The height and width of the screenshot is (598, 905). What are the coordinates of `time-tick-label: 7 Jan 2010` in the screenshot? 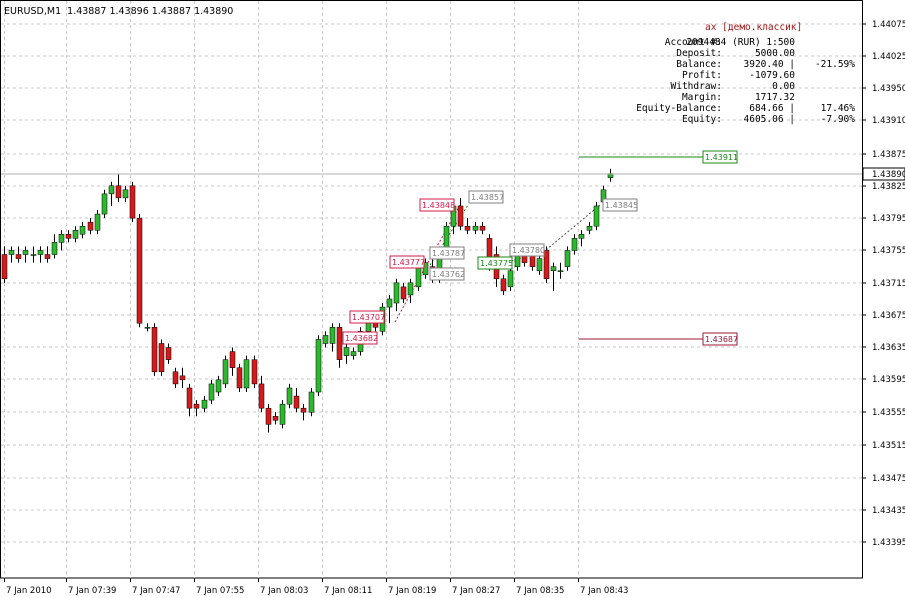 It's located at (29, 591).